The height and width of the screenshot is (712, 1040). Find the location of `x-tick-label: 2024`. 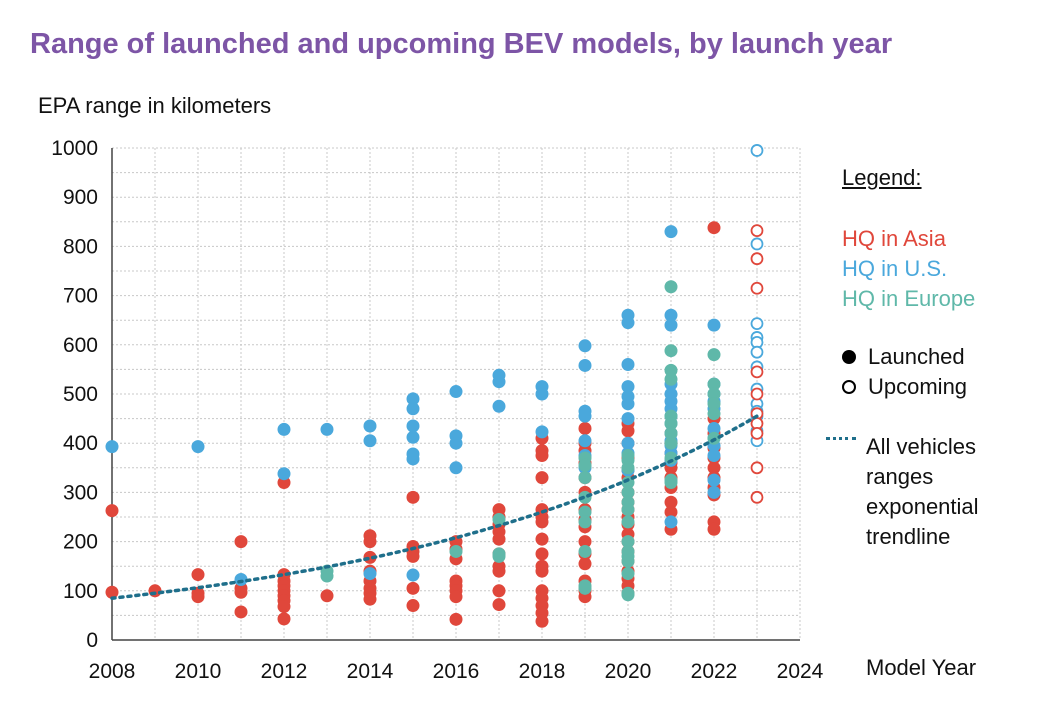

x-tick-label: 2024 is located at coordinates (800, 671).